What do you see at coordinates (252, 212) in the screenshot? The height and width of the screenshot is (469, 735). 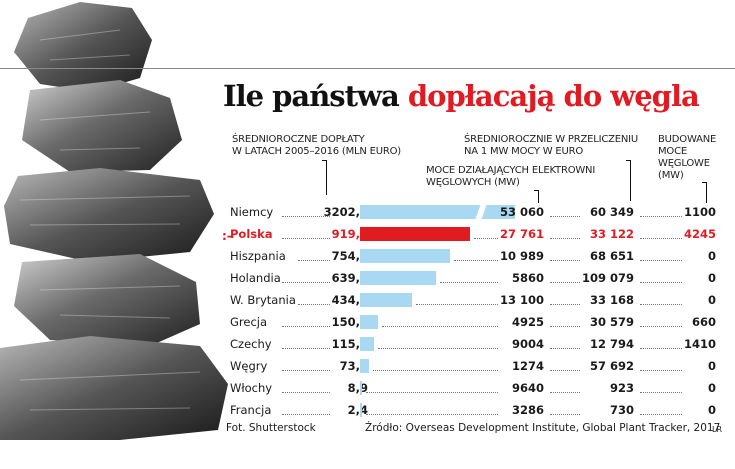 I see `country-label: Niemcy` at bounding box center [252, 212].